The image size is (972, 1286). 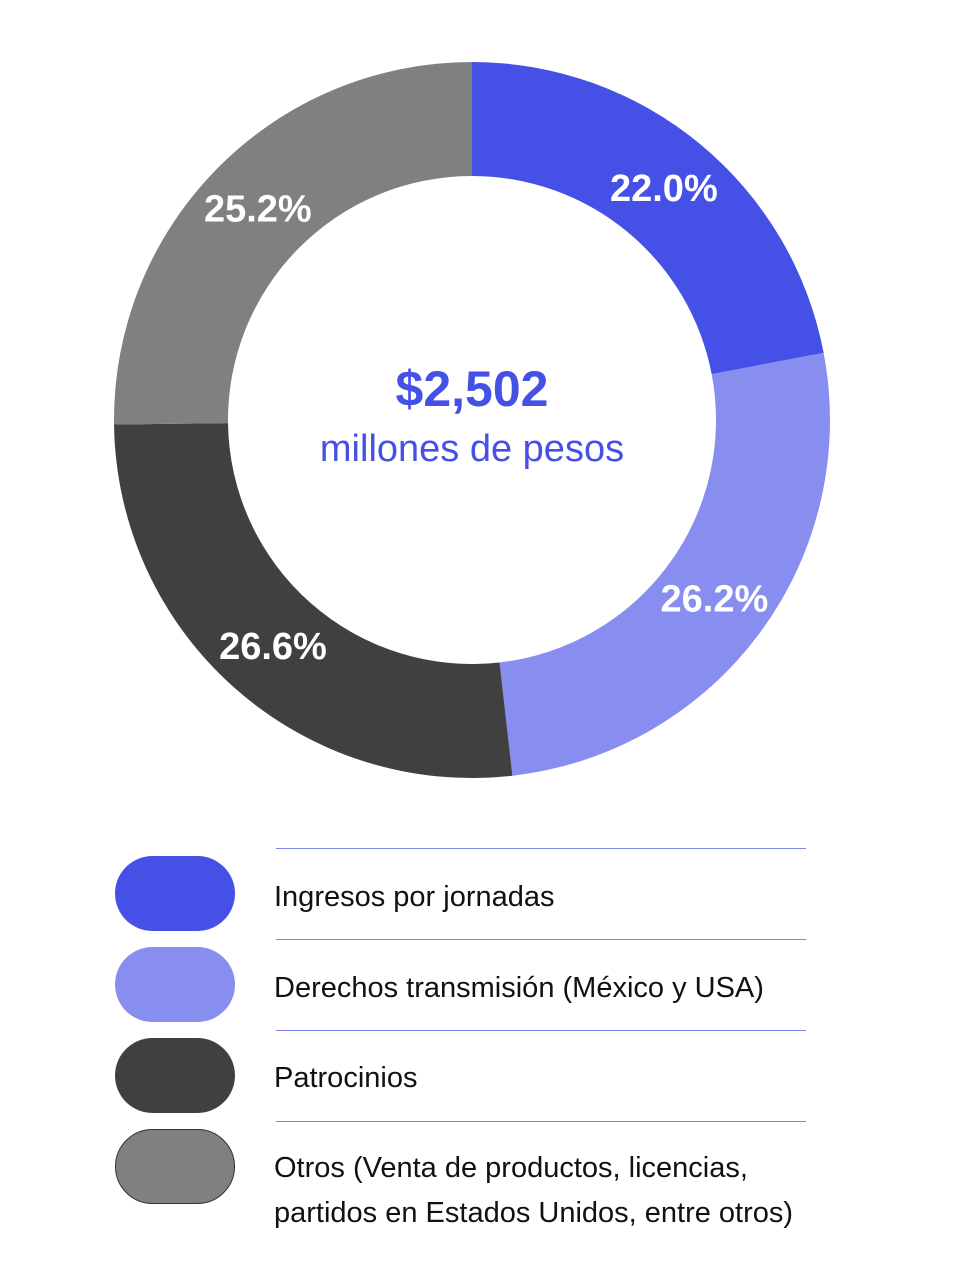 What do you see at coordinates (175, 984) in the screenshot?
I see `legend-swatch-derechos` at bounding box center [175, 984].